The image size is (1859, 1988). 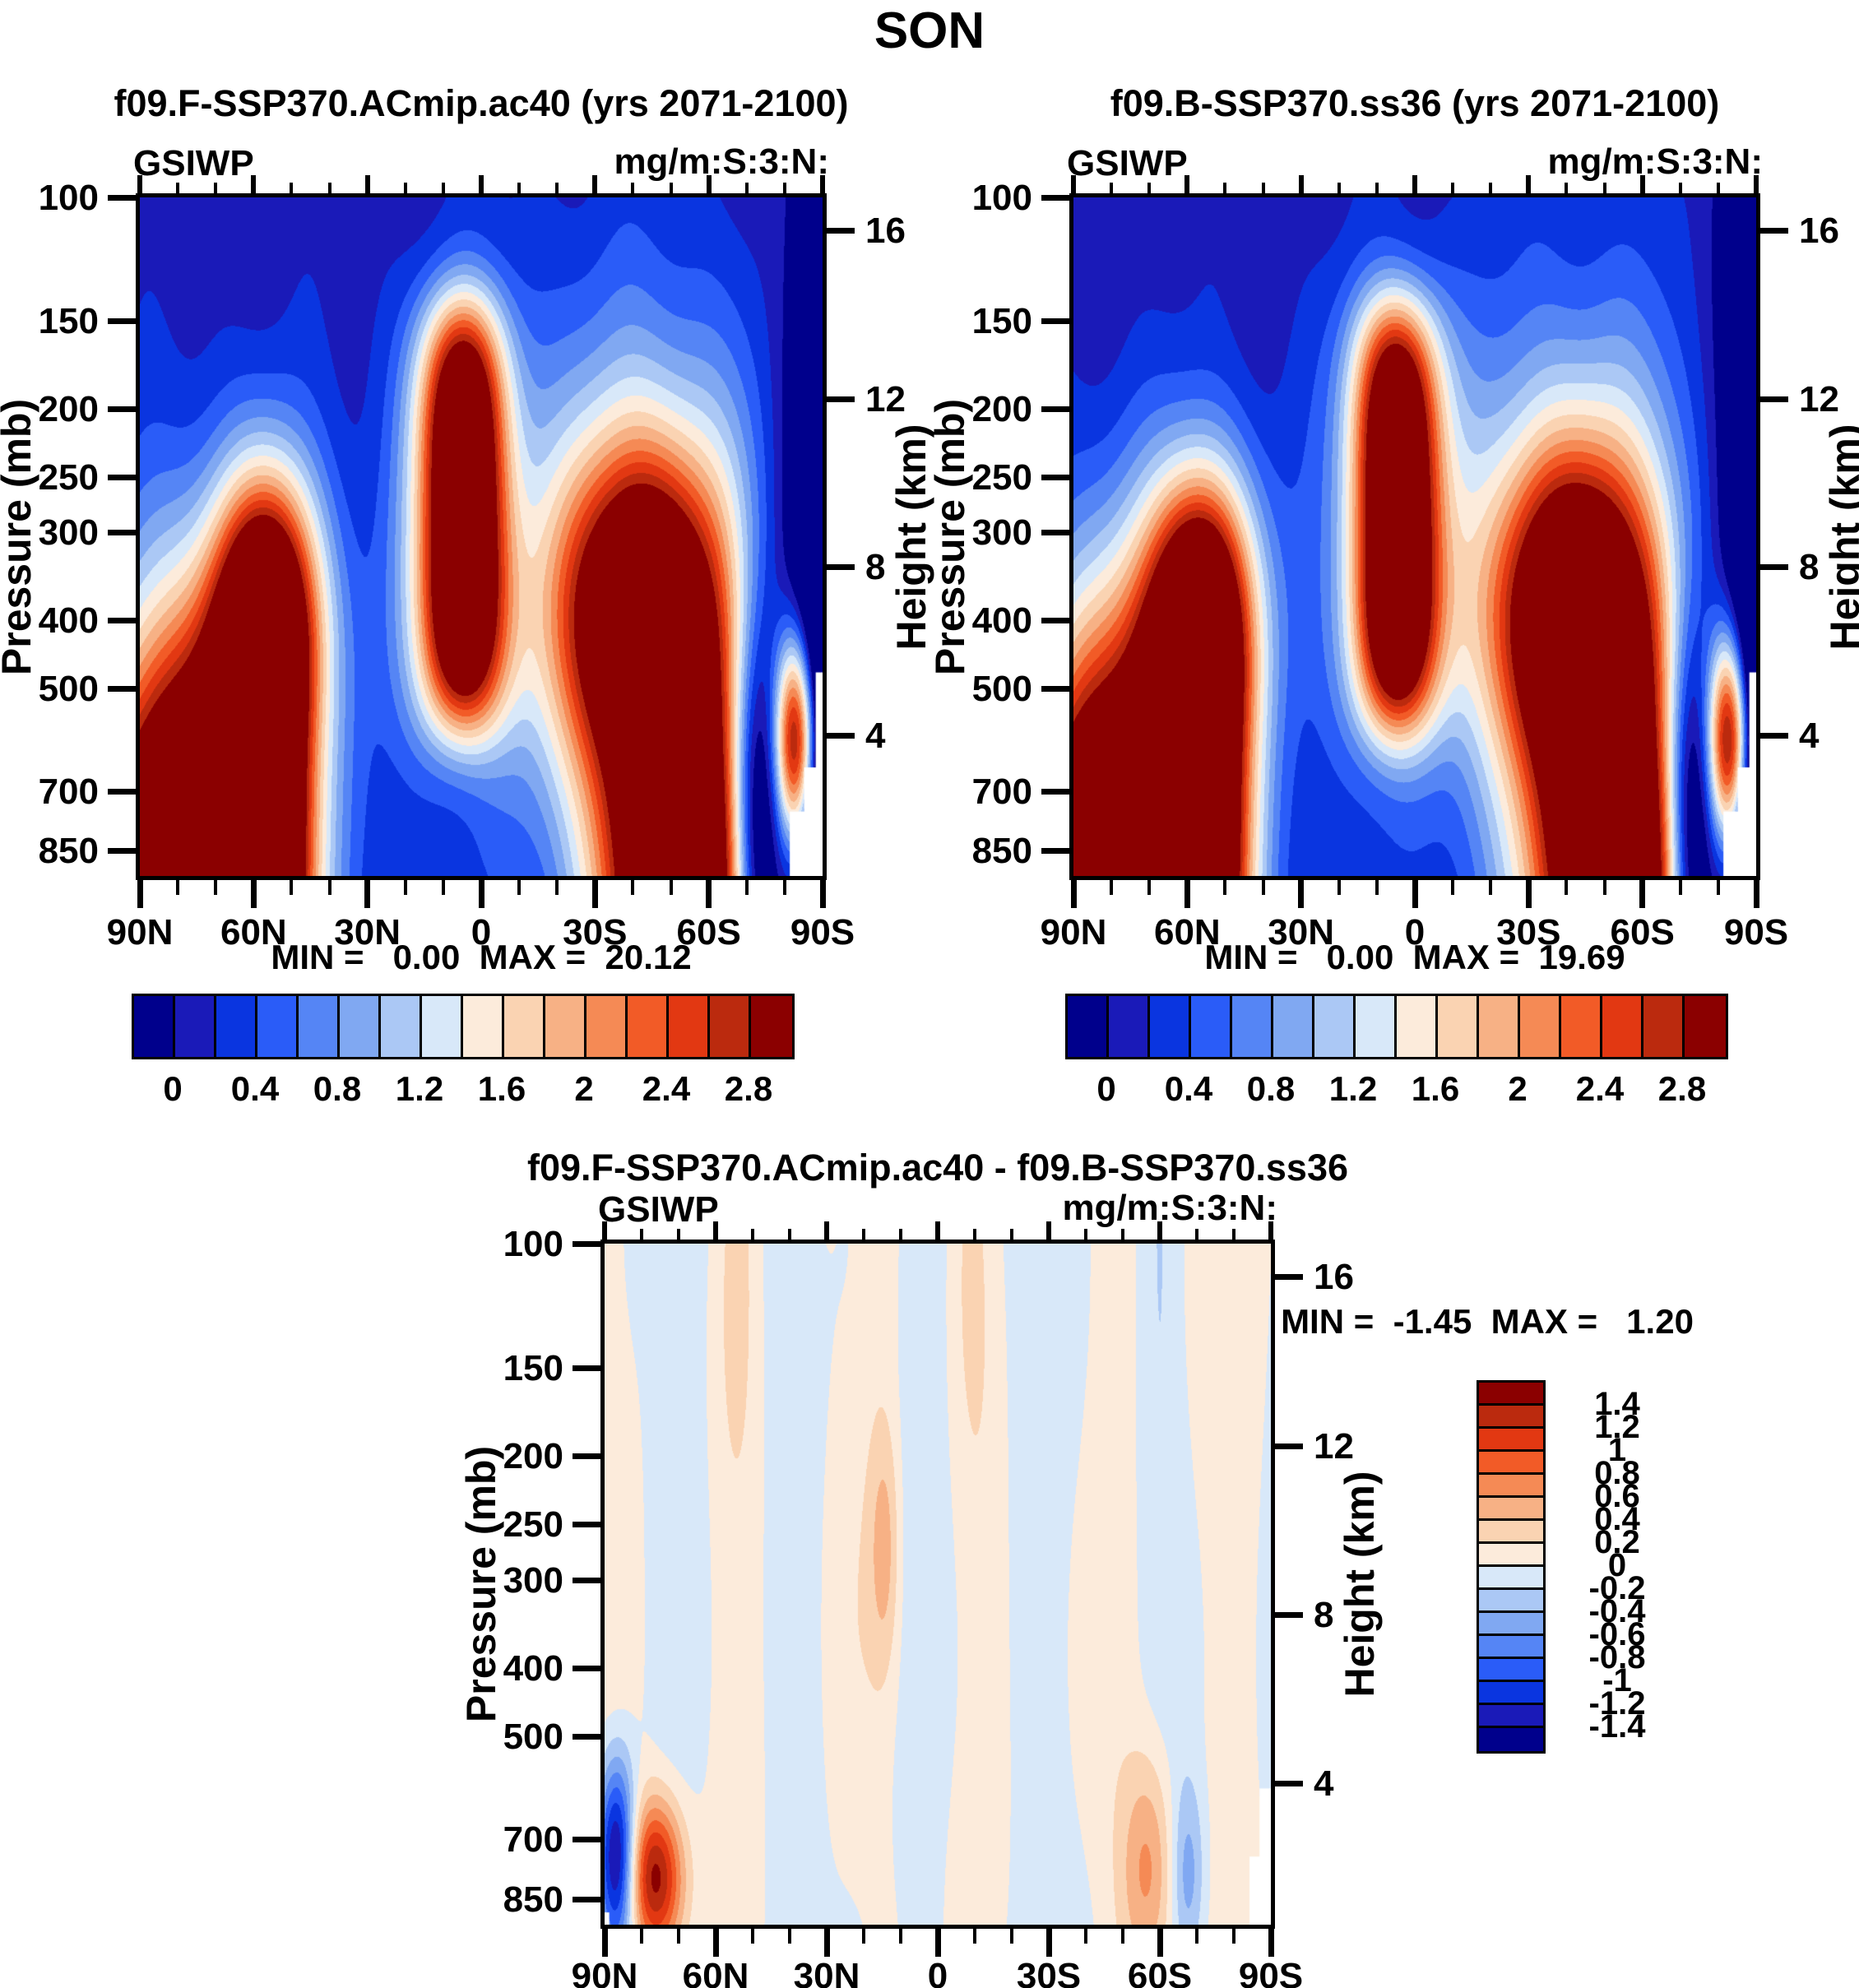 I want to click on colorbar-tick-label: 2.4, so click(x=1600, y=1089).